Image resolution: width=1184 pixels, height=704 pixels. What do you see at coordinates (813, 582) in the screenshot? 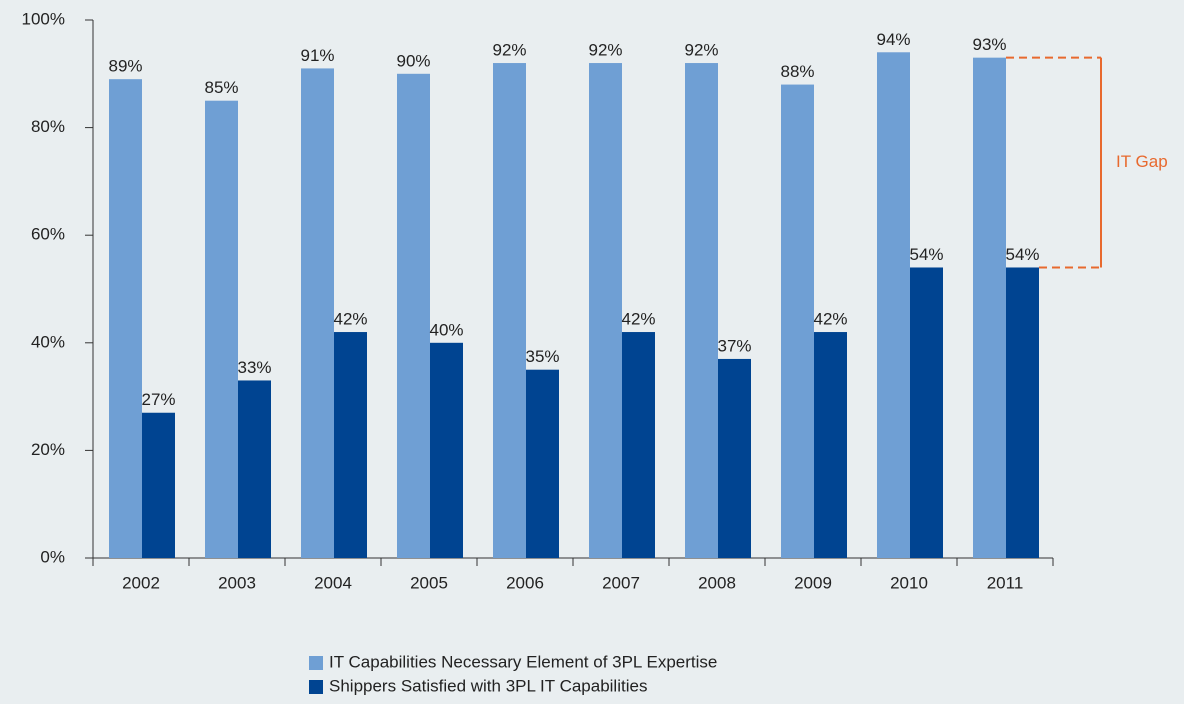
I see `x-tick-label: 2009` at bounding box center [813, 582].